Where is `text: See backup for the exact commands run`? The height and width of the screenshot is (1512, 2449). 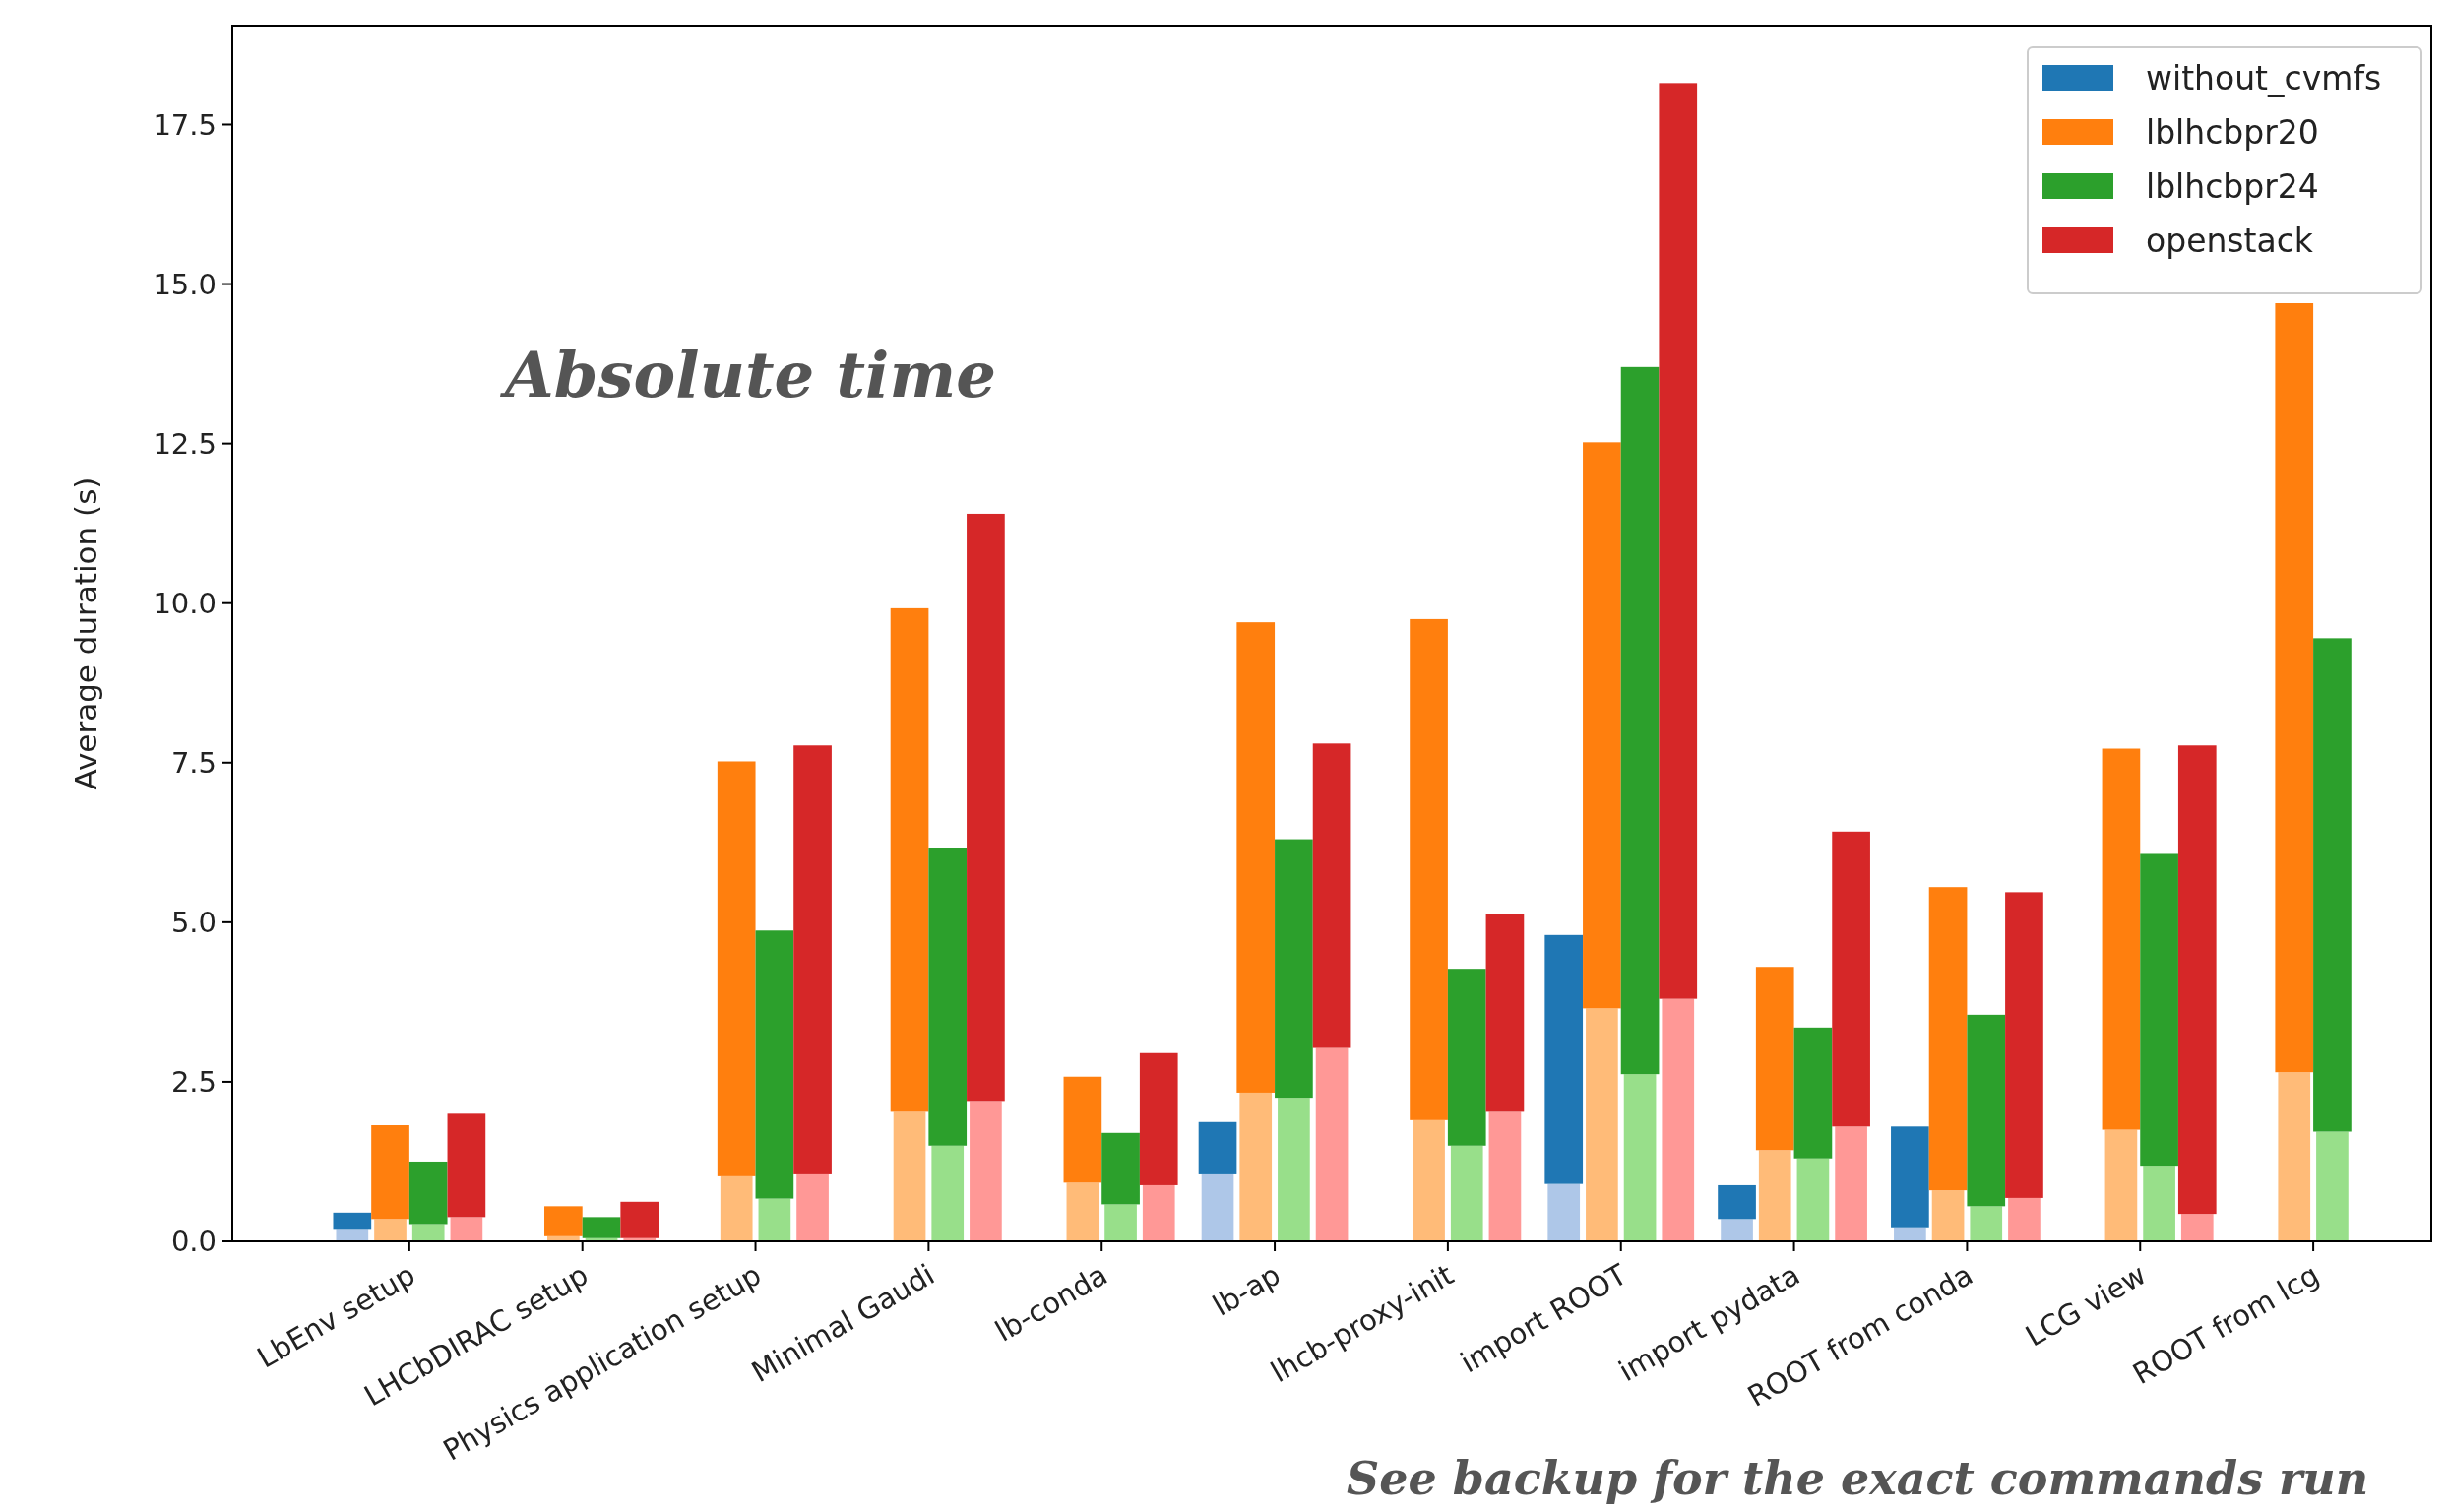
text: See backup for the exact commands run is located at coordinates (1858, 1478).